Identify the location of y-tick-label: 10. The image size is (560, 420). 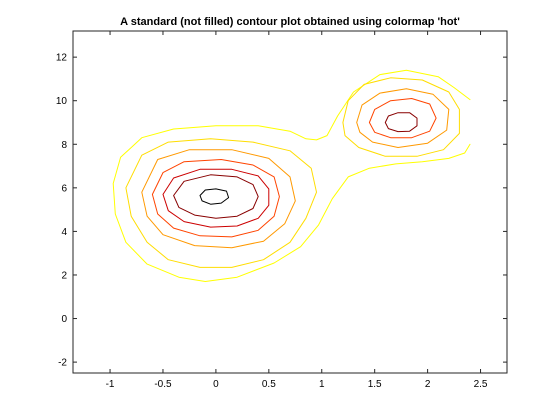
(62, 101).